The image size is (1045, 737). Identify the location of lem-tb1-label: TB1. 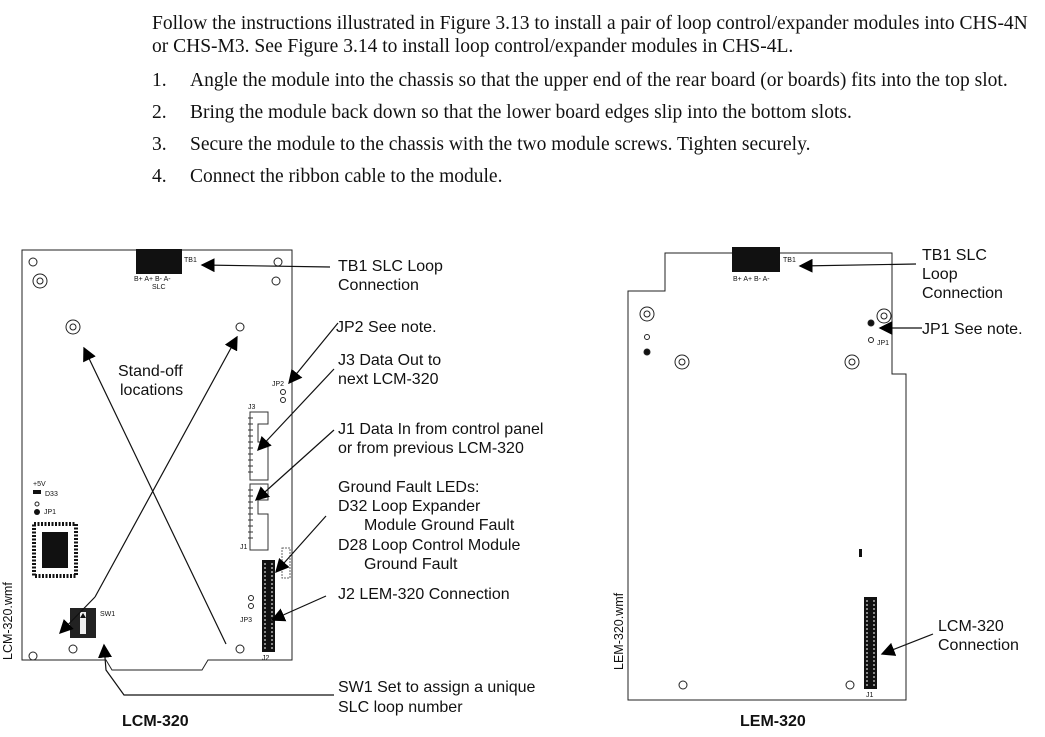
(789, 260).